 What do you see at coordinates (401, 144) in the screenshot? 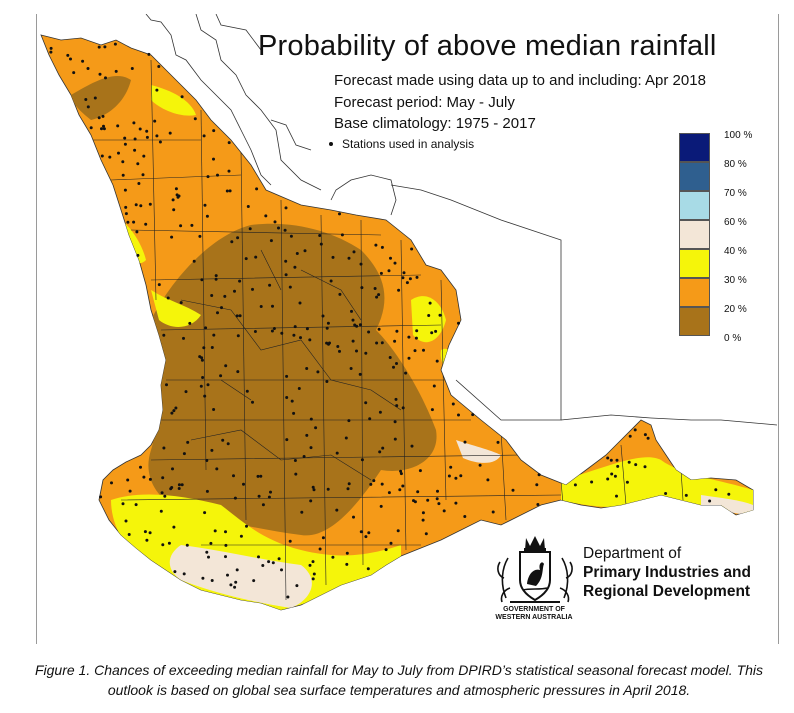
I see `stations-legend: Stations used in analysis` at bounding box center [401, 144].